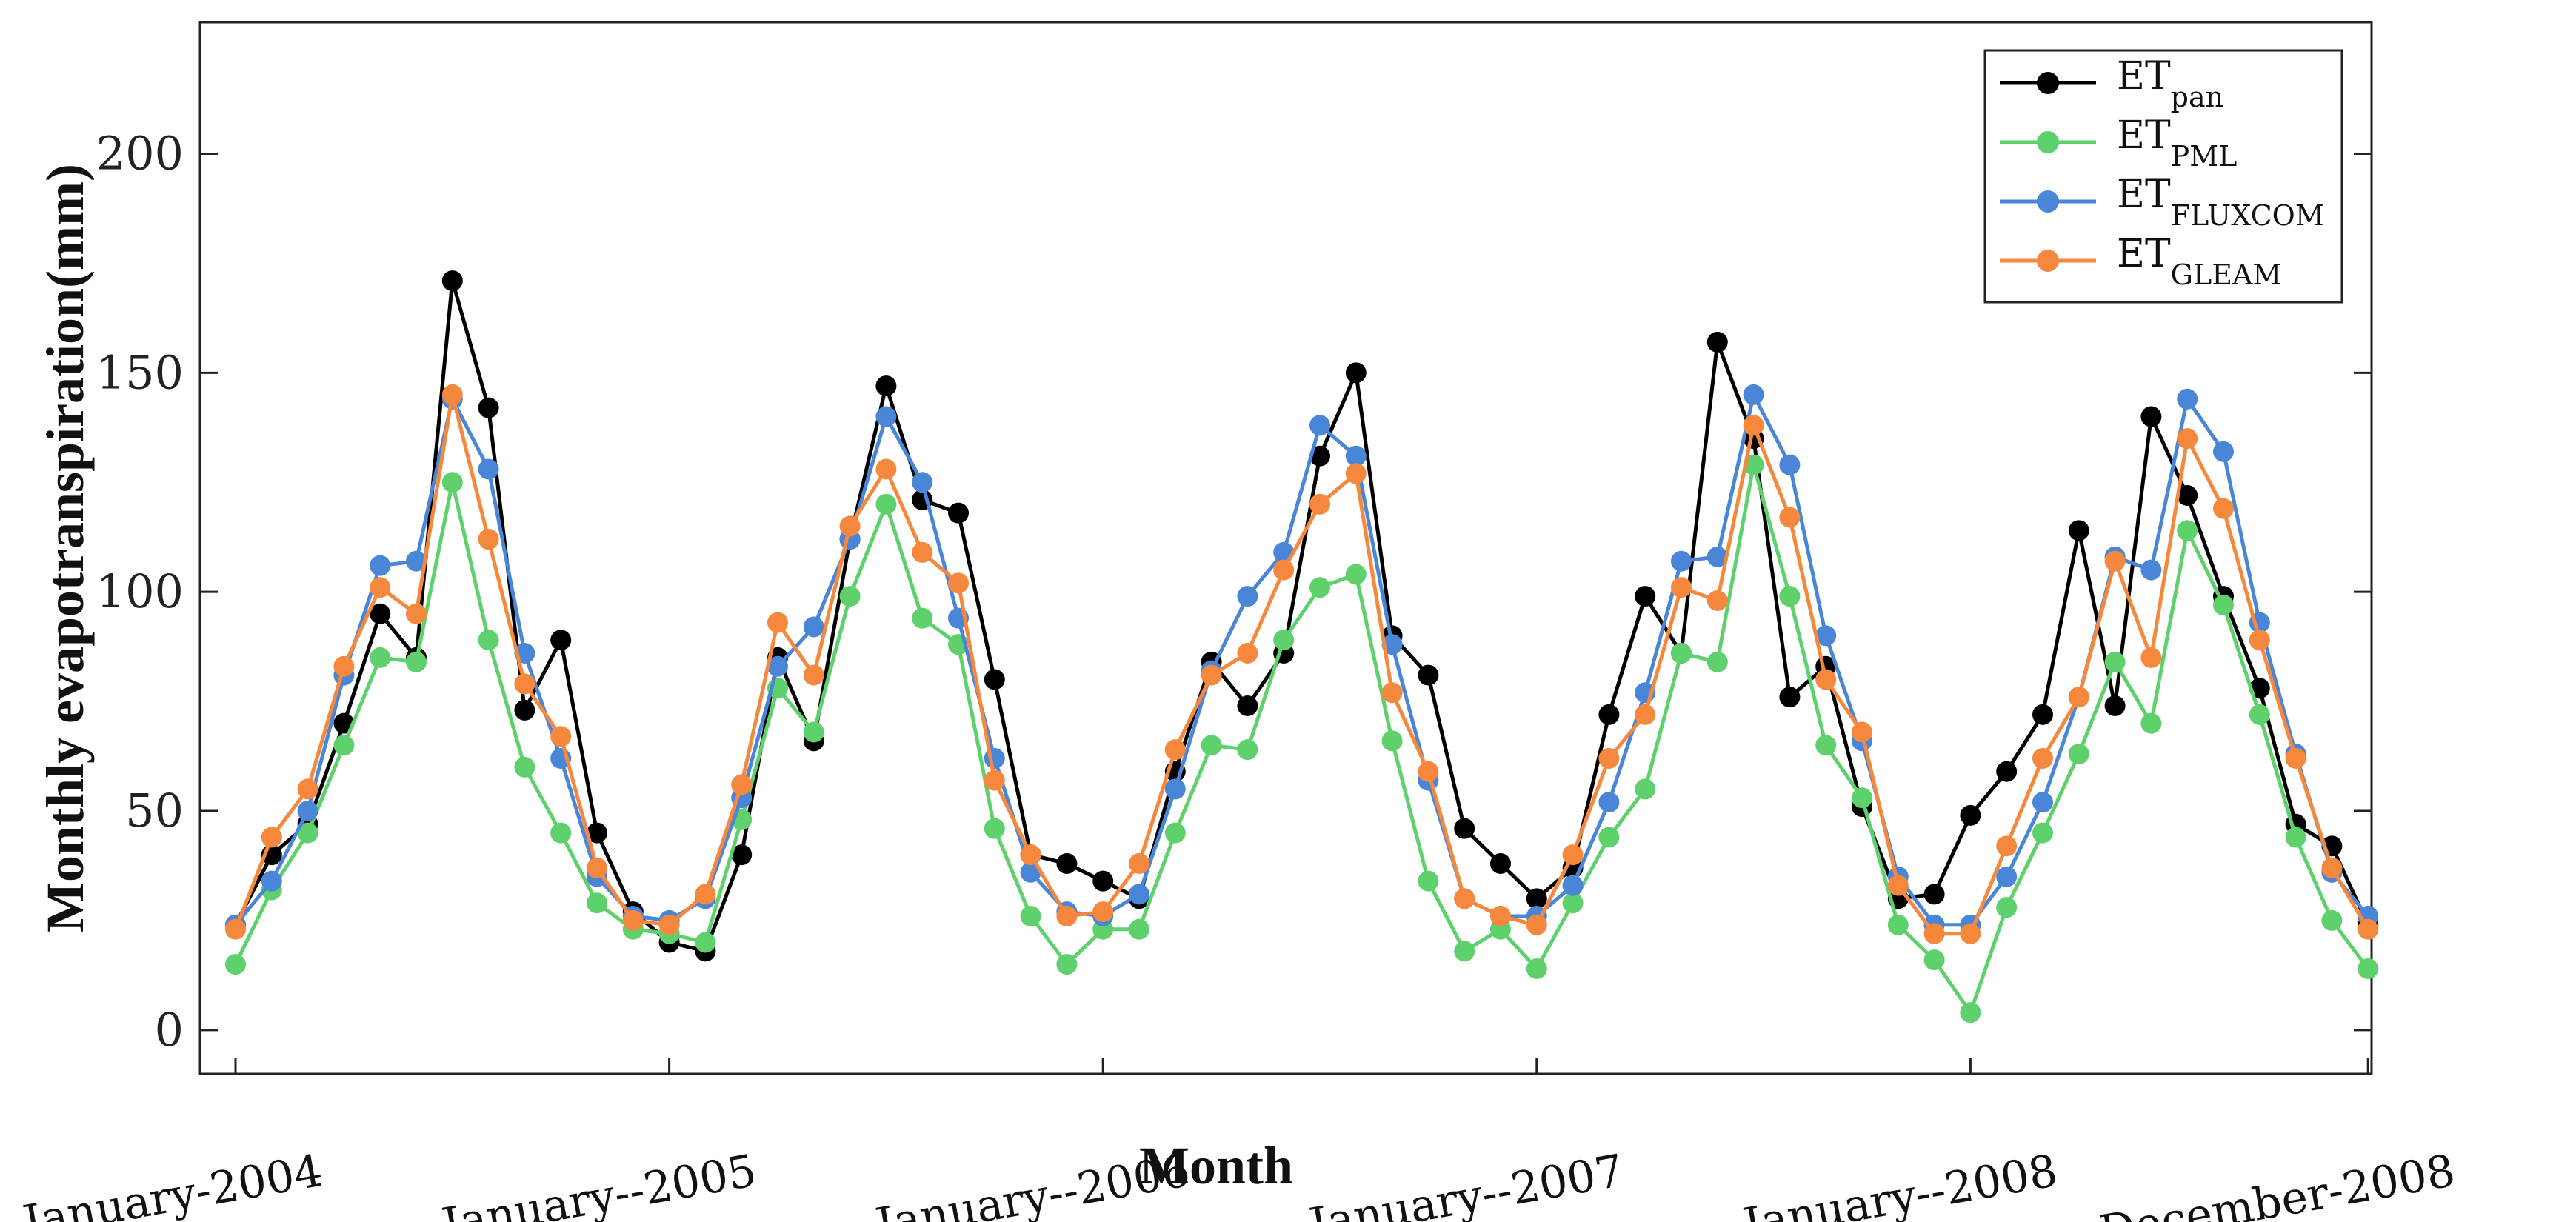  Describe the element at coordinates (1464, 1183) in the screenshot. I see `x-tick-label: January--2007` at that location.